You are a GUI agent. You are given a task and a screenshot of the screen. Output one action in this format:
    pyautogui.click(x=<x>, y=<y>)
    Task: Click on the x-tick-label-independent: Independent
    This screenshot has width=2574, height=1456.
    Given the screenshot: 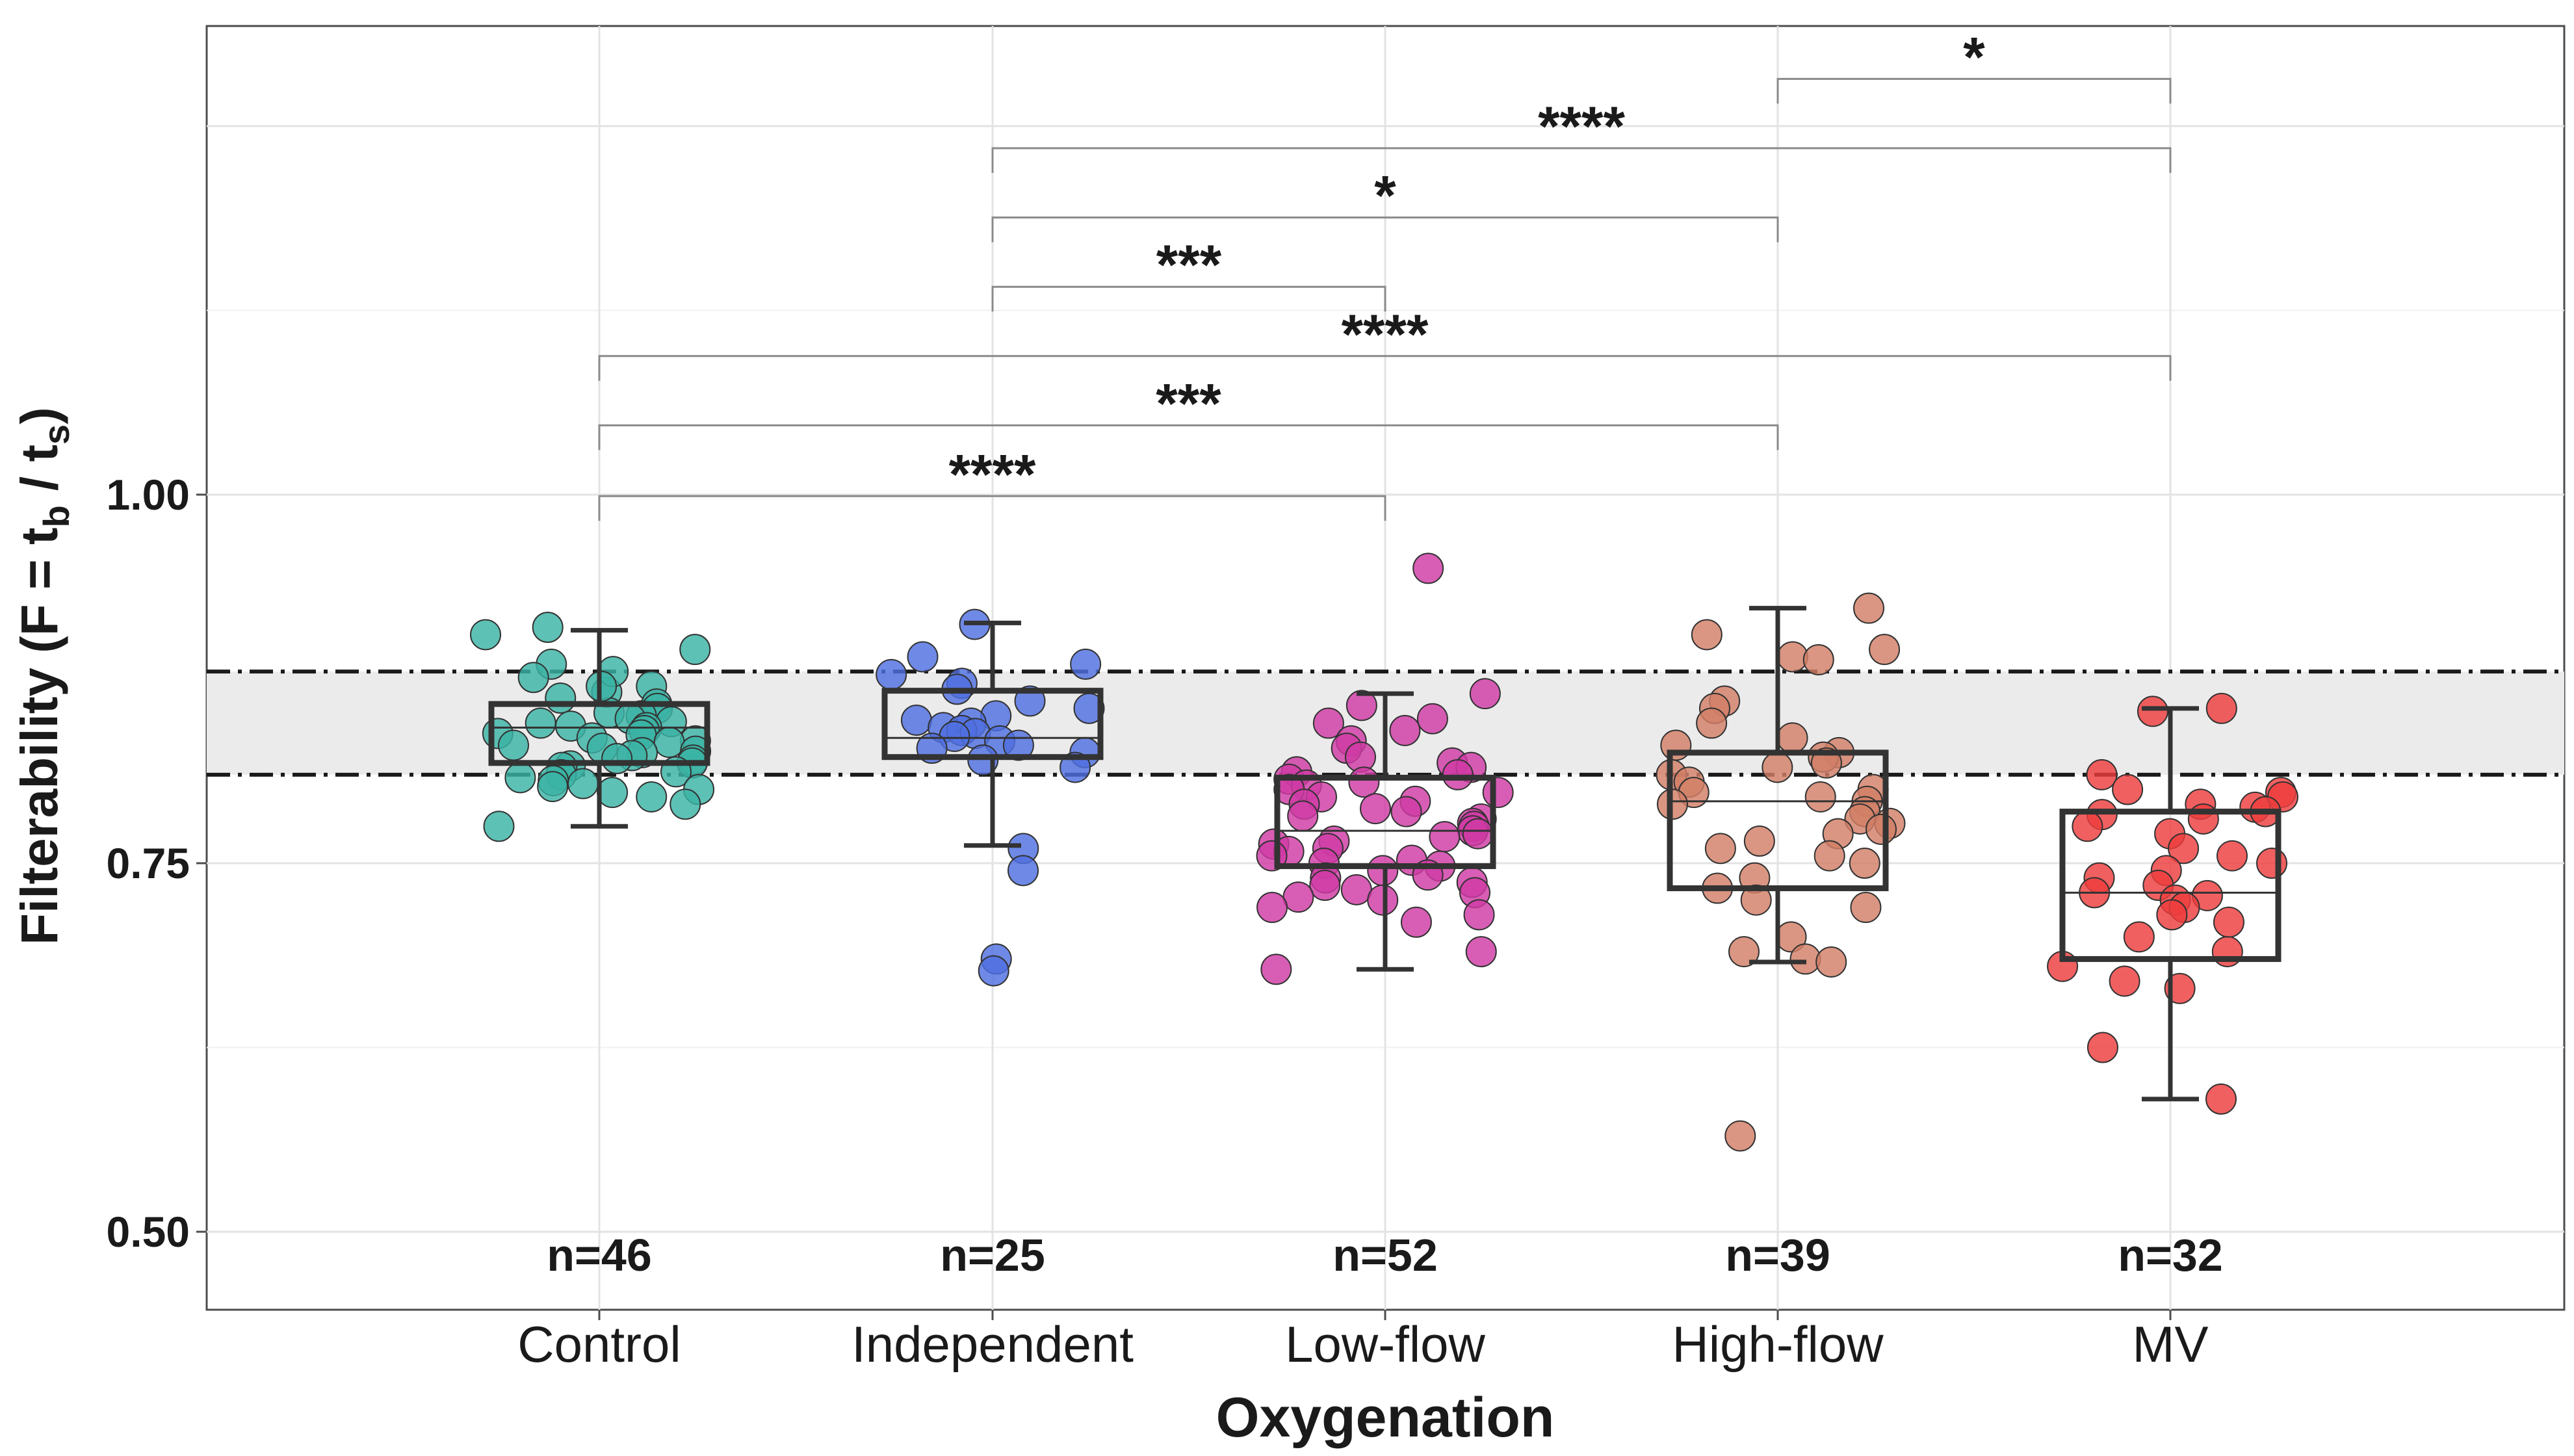 What is the action you would take?
    pyautogui.click(x=993, y=1345)
    